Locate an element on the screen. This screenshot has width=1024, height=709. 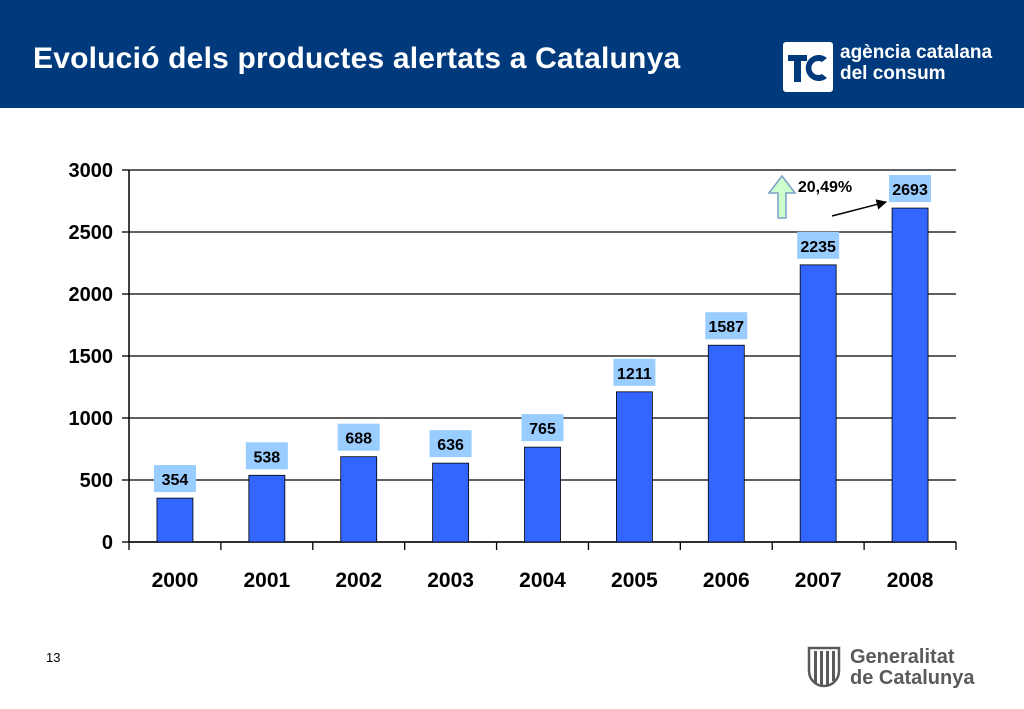
y-tick-label: 2500 is located at coordinates (91, 233).